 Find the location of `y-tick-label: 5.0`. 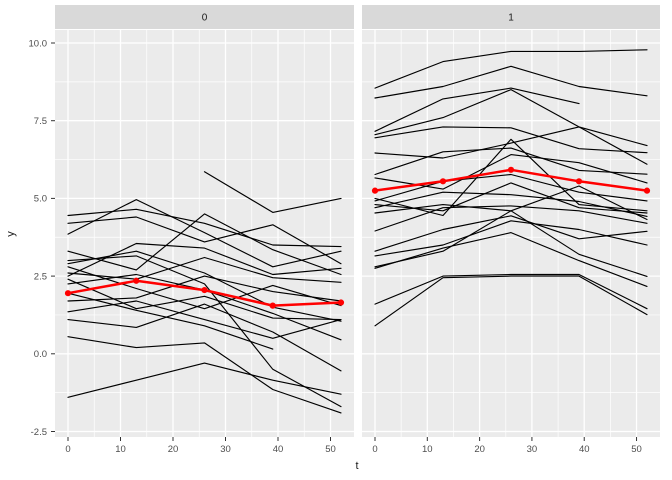

y-tick-label: 5.0 is located at coordinates (40, 199).